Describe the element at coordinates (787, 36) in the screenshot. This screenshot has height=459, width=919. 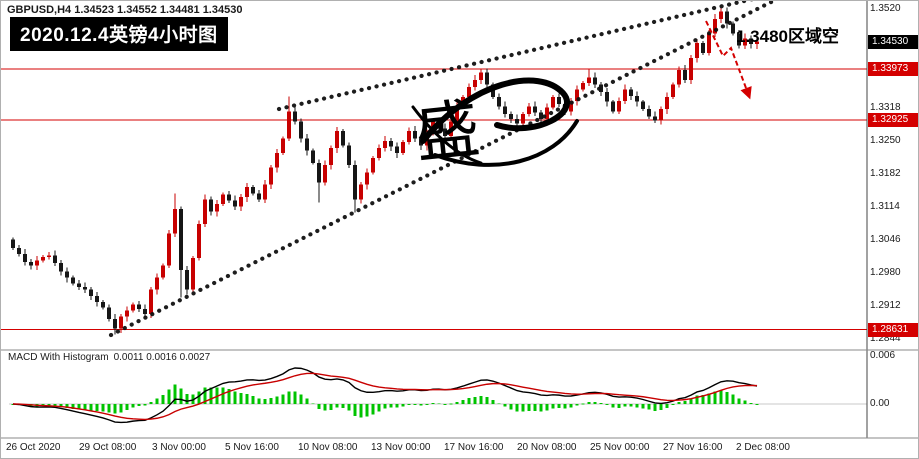
I see `short-zone-label: 1.3480区域空` at that location.